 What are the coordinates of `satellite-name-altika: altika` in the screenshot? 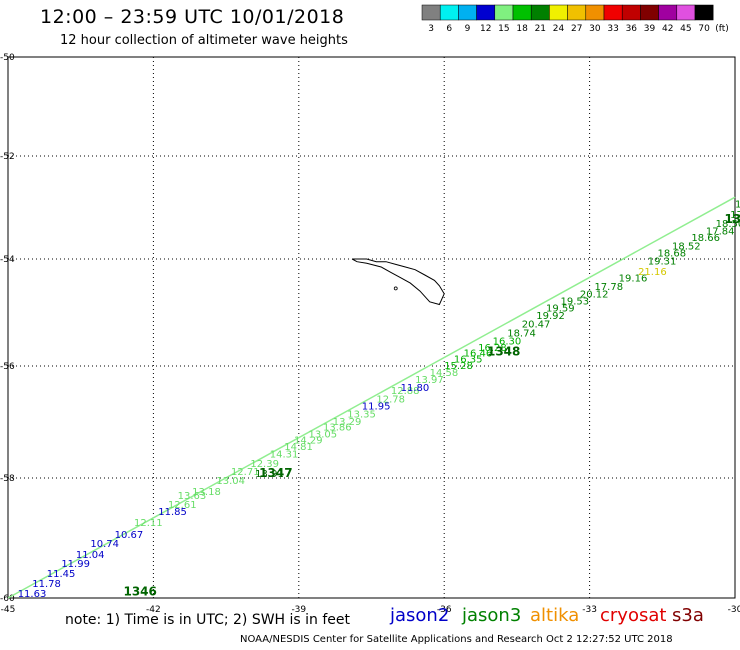 It's located at (555, 615).